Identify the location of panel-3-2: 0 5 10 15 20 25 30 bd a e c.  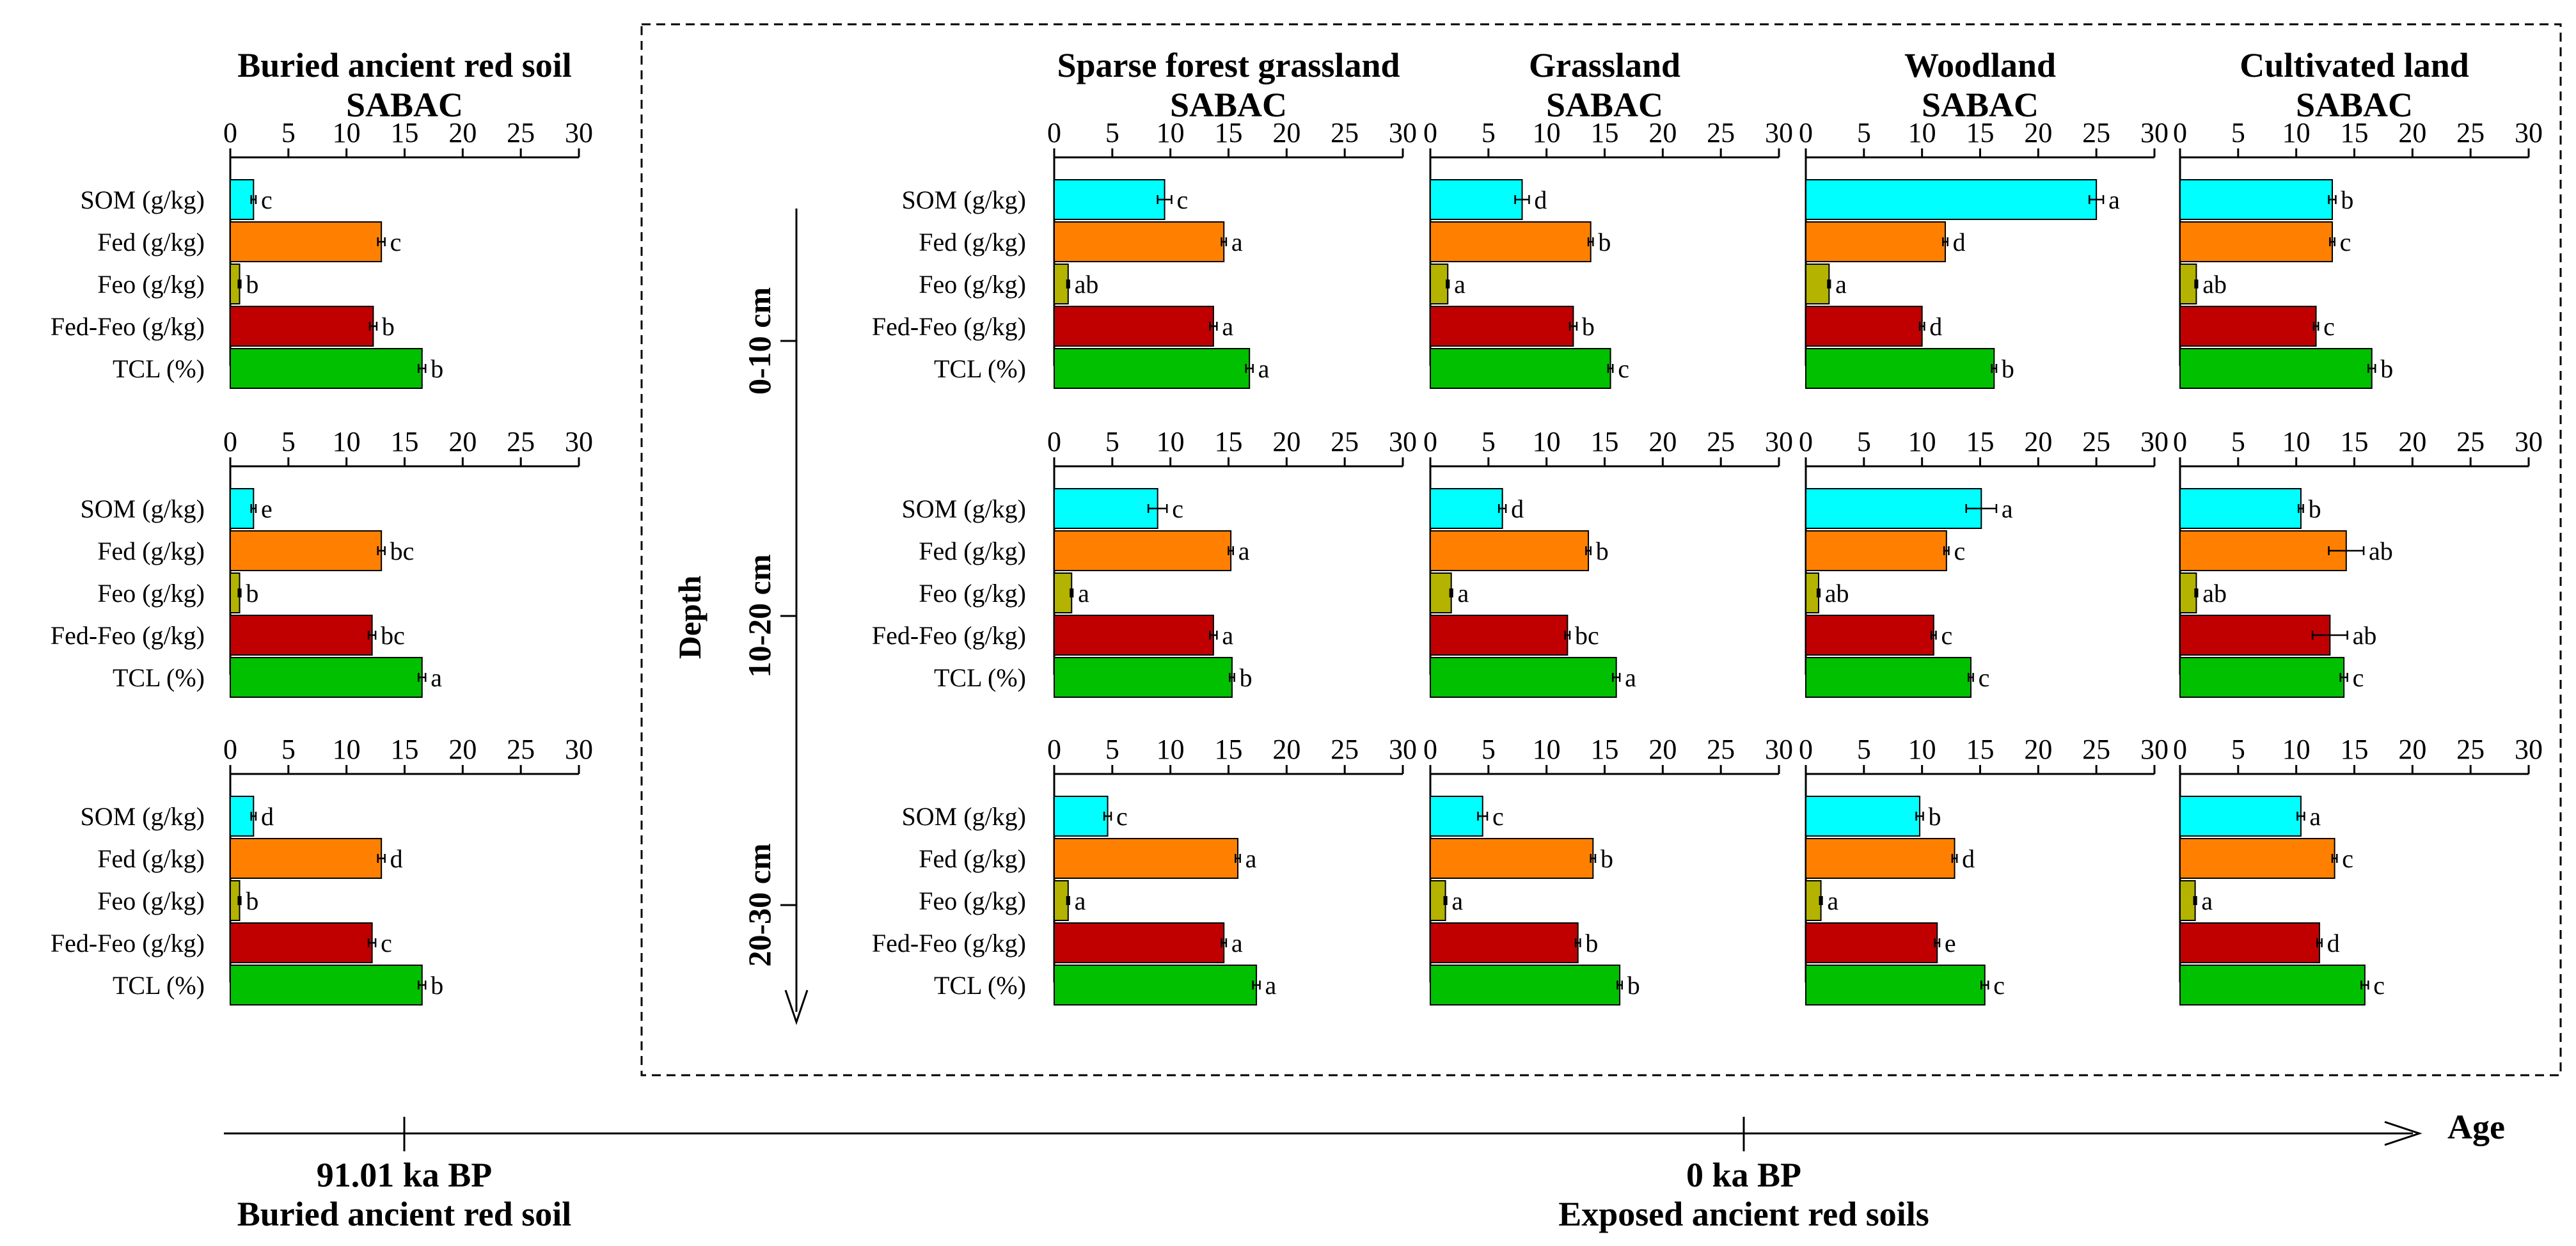
(1984, 869).